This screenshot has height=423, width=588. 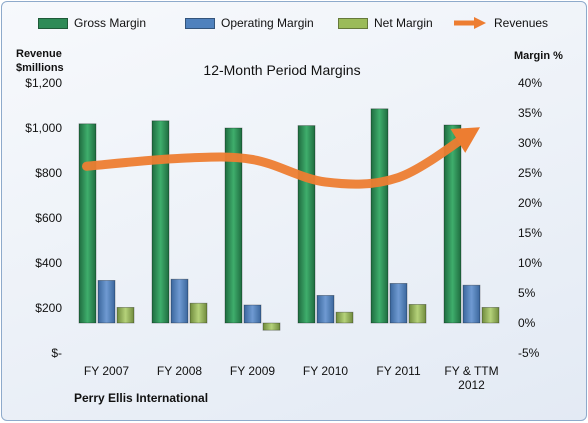 What do you see at coordinates (48, 308) in the screenshot?
I see `left-tick-label: $200` at bounding box center [48, 308].